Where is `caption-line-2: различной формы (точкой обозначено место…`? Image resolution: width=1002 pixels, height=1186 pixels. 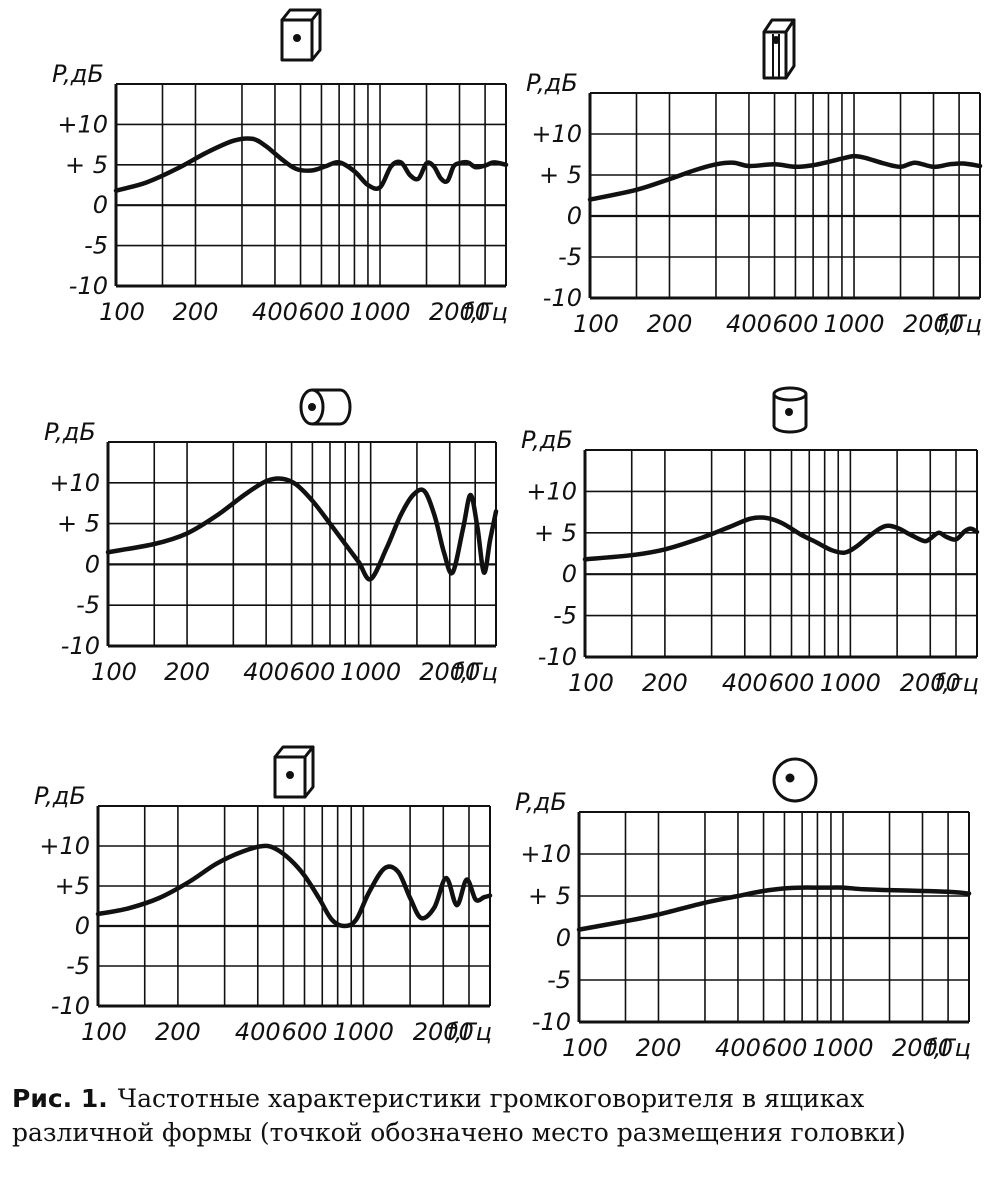 caption-line-2: различной формы (точкой обозначено место… is located at coordinates (459, 1132).